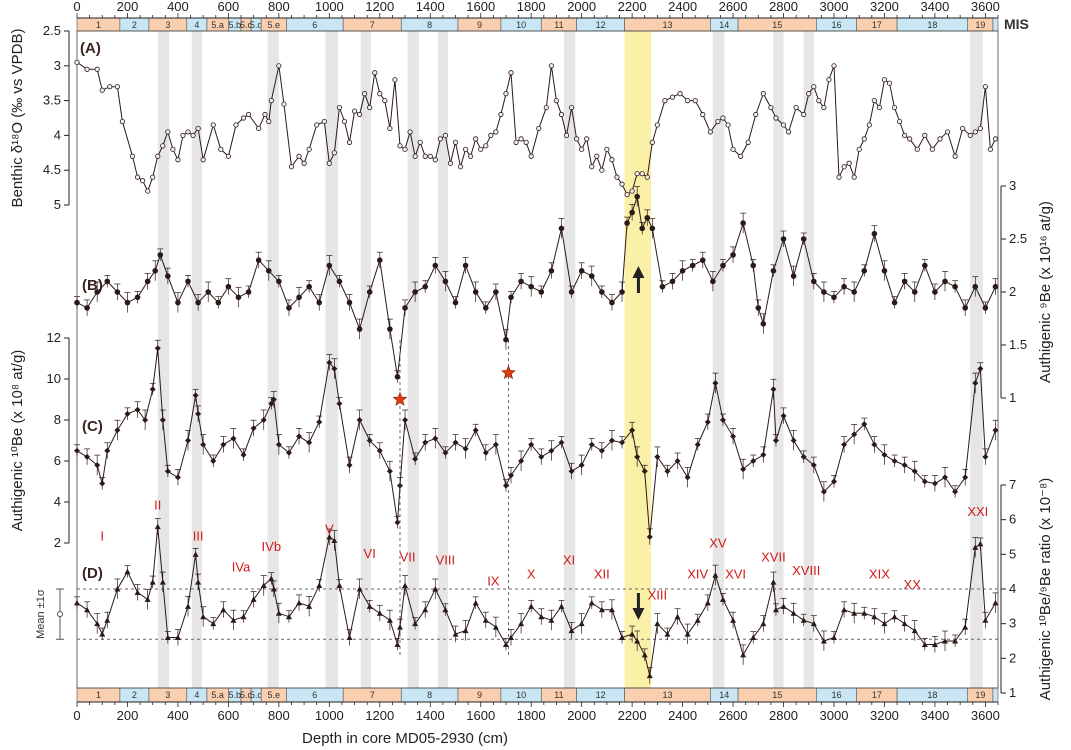  I want to click on mis-stage-label: 18, so click(932, 25).